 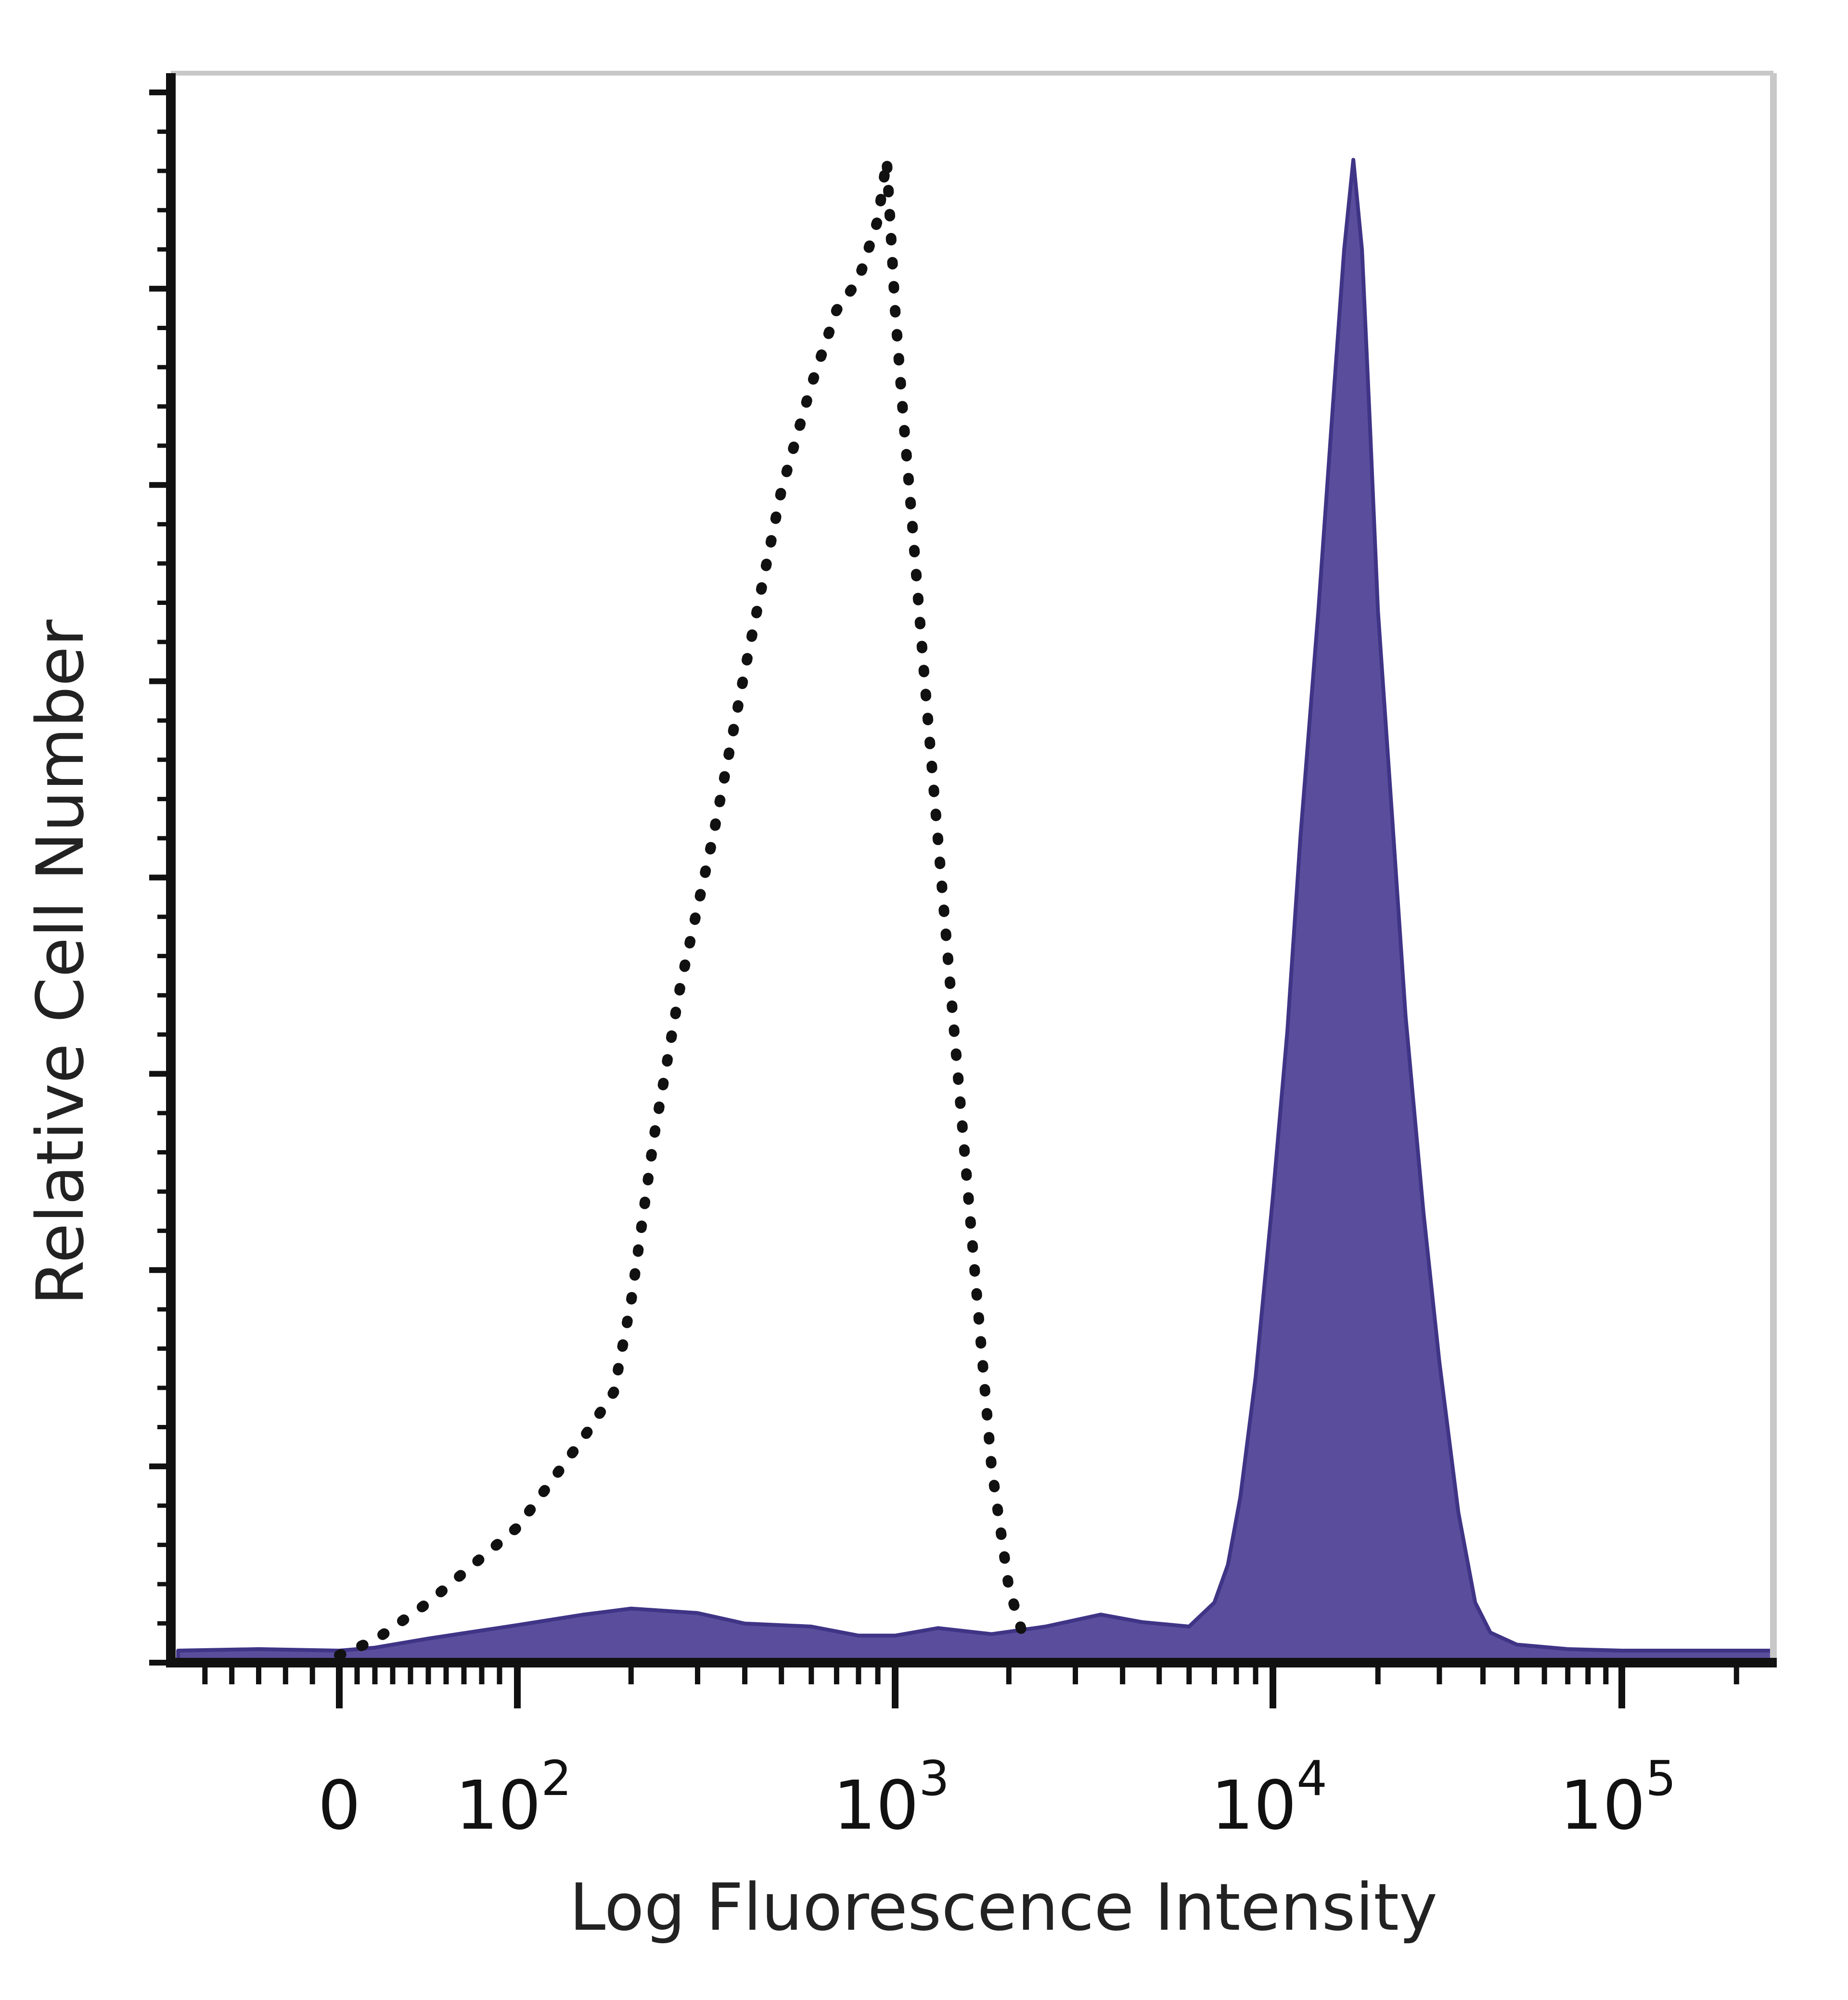 I want to click on x-tick-label: 10³, so click(x=891, y=1797).